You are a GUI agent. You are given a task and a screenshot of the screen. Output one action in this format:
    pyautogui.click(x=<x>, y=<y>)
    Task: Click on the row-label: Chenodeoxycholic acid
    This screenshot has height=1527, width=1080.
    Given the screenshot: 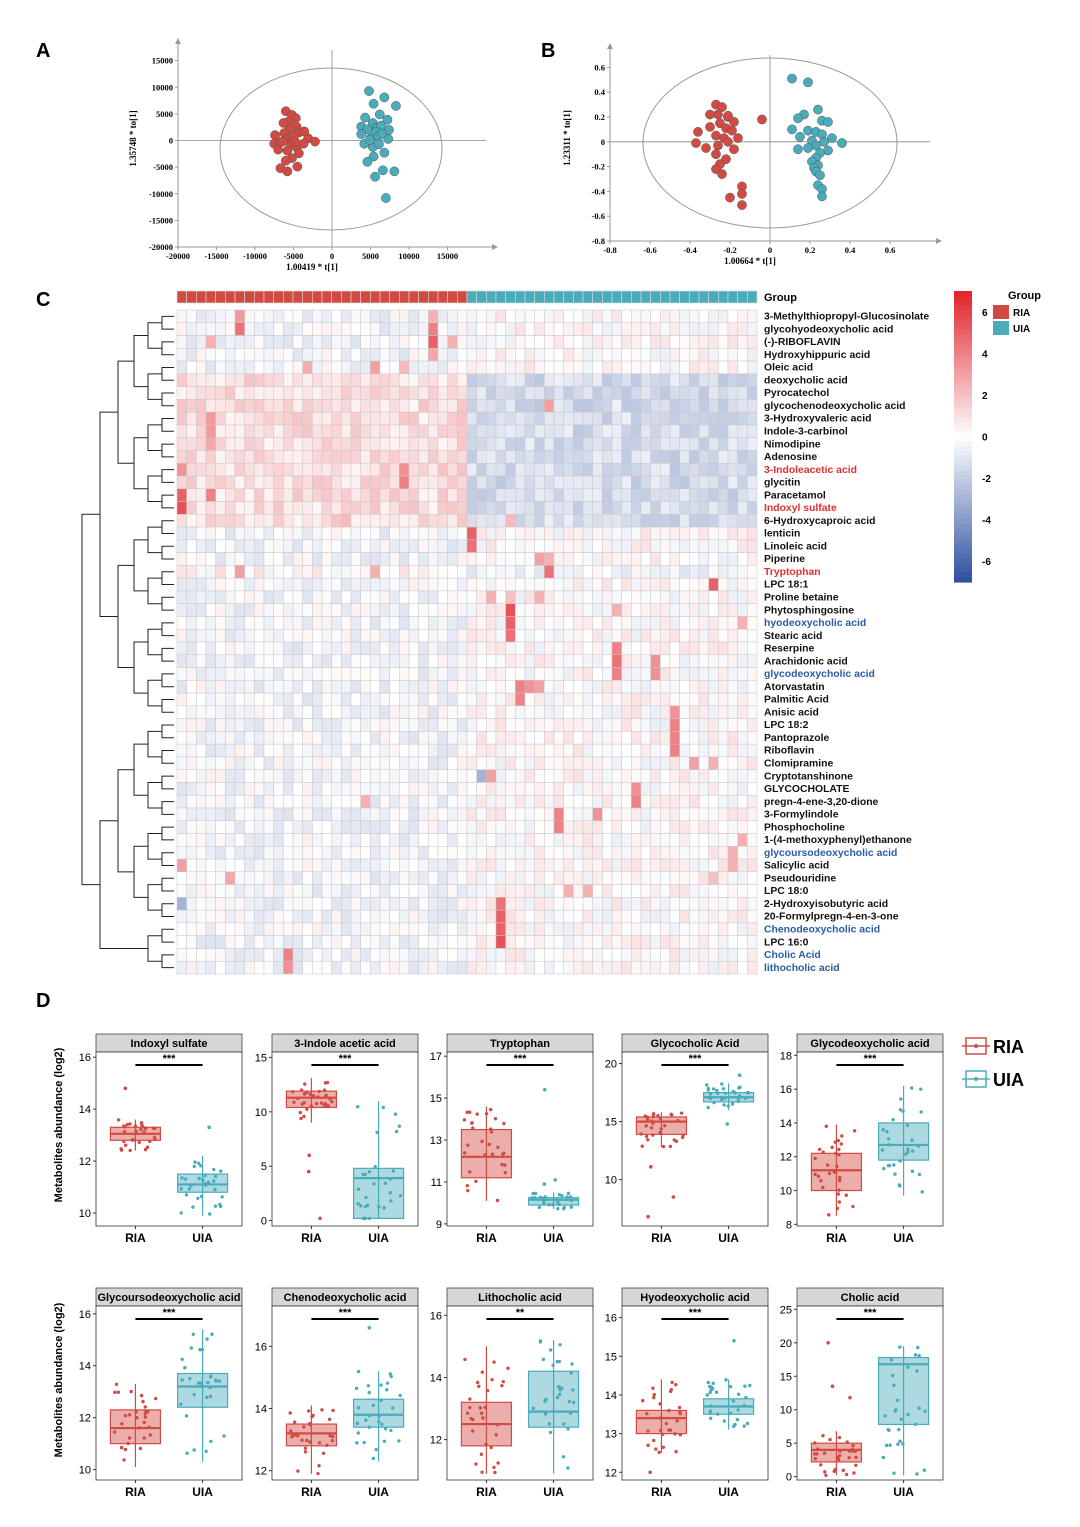 What is the action you would take?
    pyautogui.click(x=822, y=929)
    